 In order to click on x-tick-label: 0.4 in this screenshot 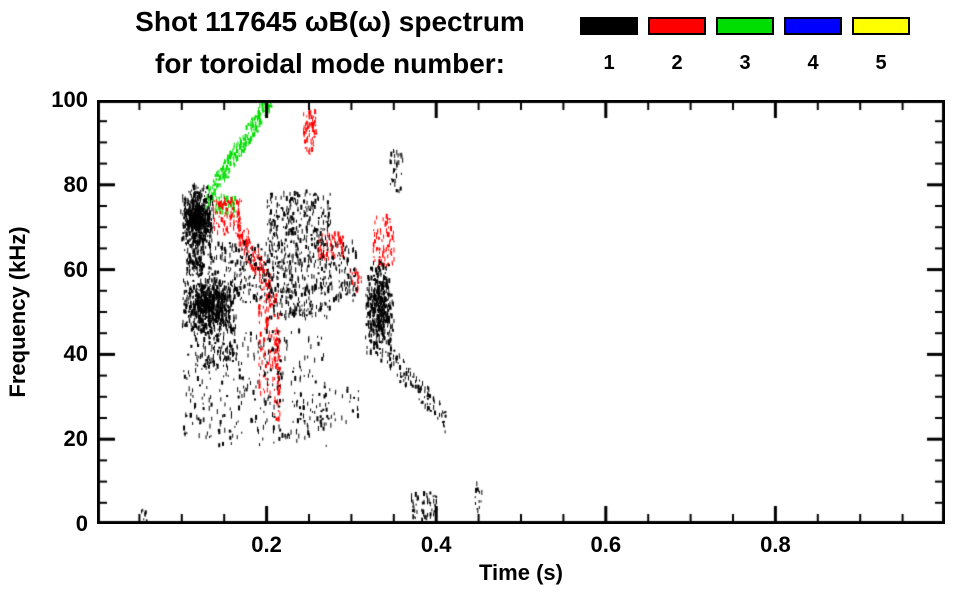, I will do `click(436, 544)`.